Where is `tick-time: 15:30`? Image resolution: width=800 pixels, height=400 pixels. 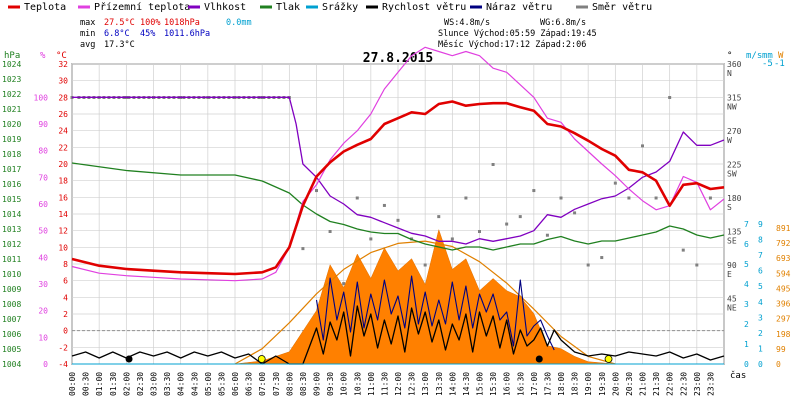
tick-time: 15:30 is located at coordinates (493, 384).